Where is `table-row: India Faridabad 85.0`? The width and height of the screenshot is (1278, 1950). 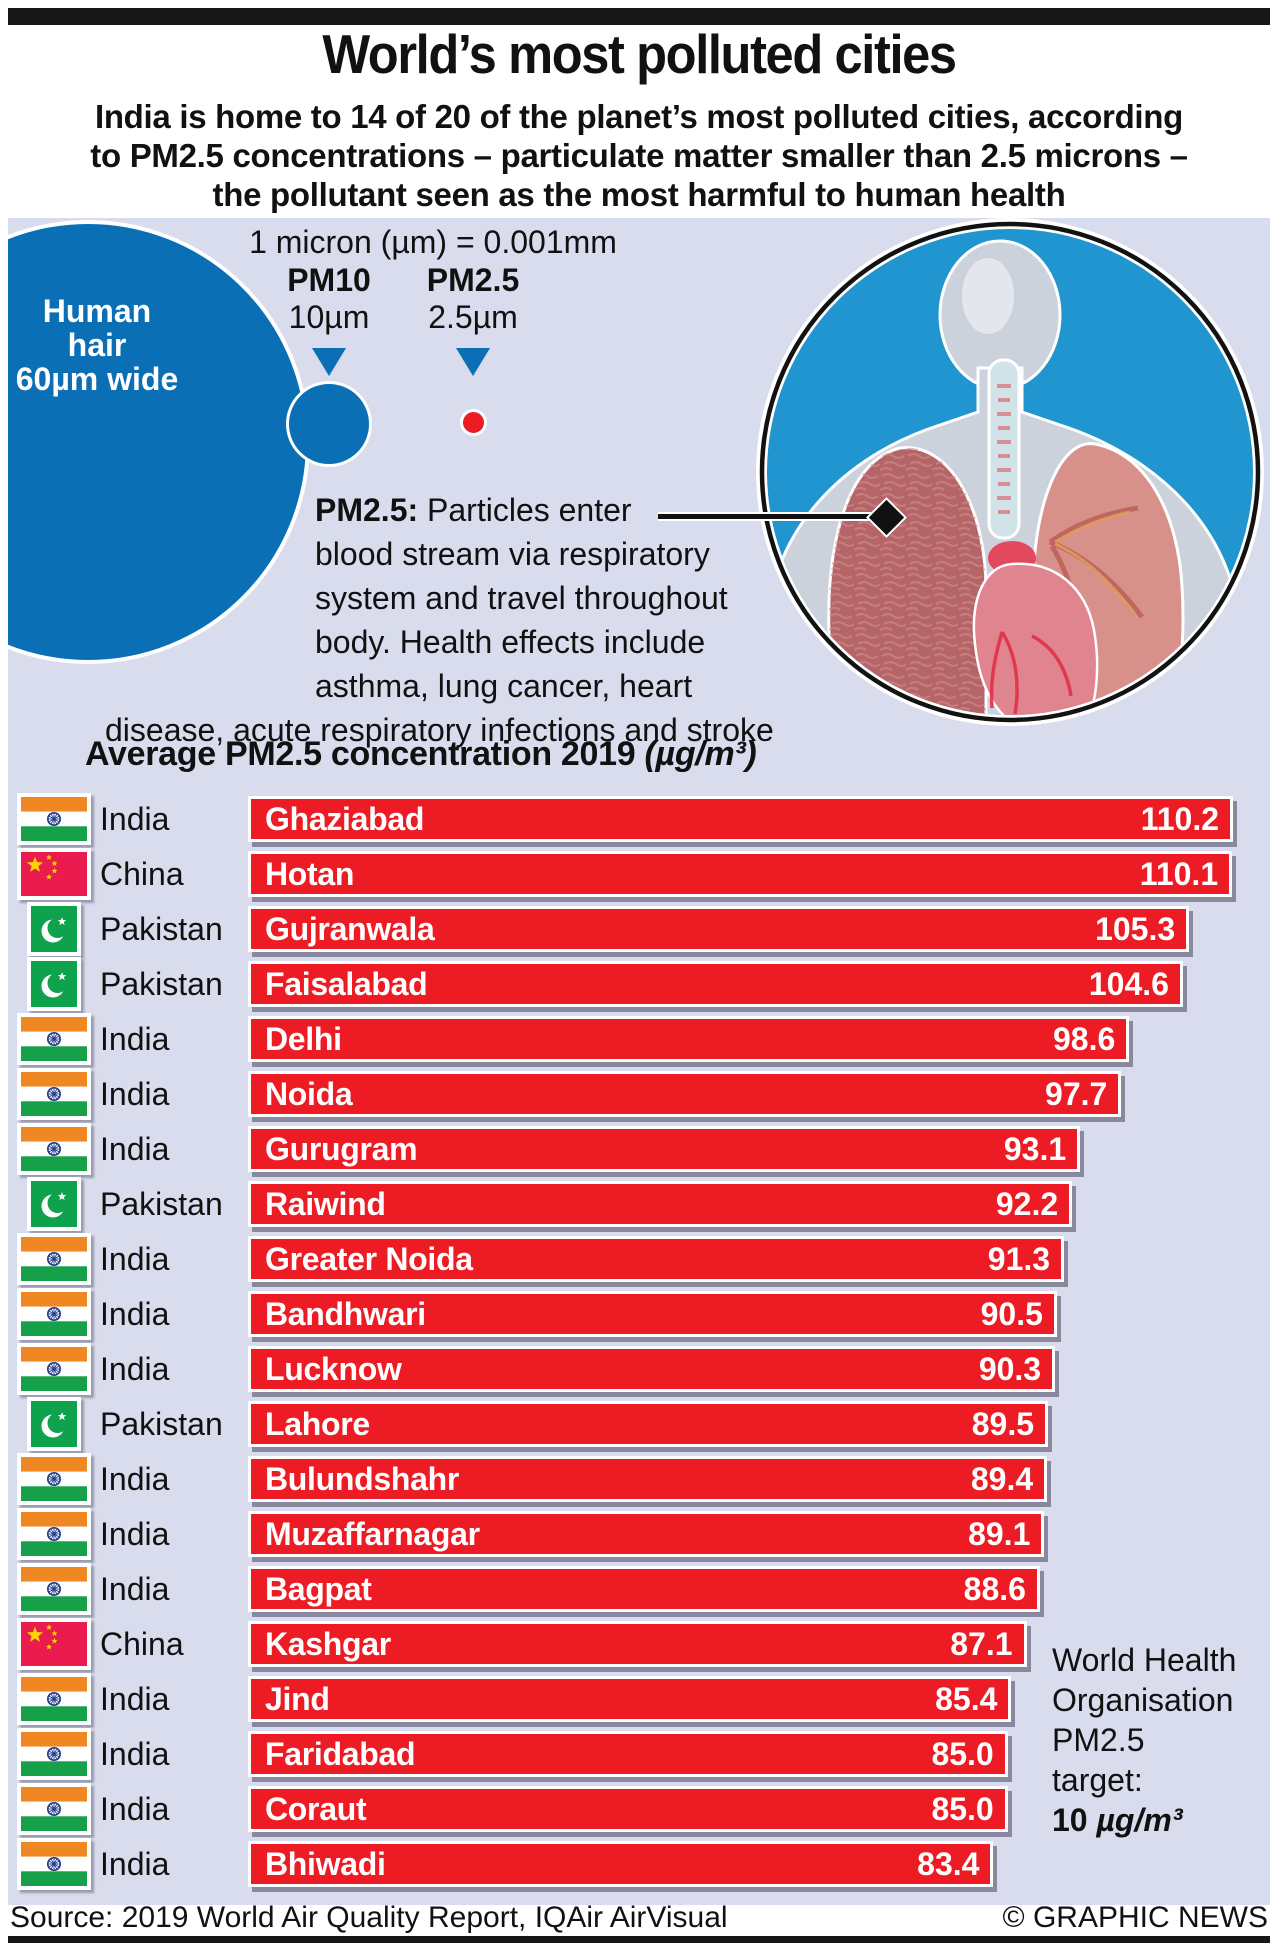
table-row: India Faridabad 85.0 is located at coordinates (639, 1754).